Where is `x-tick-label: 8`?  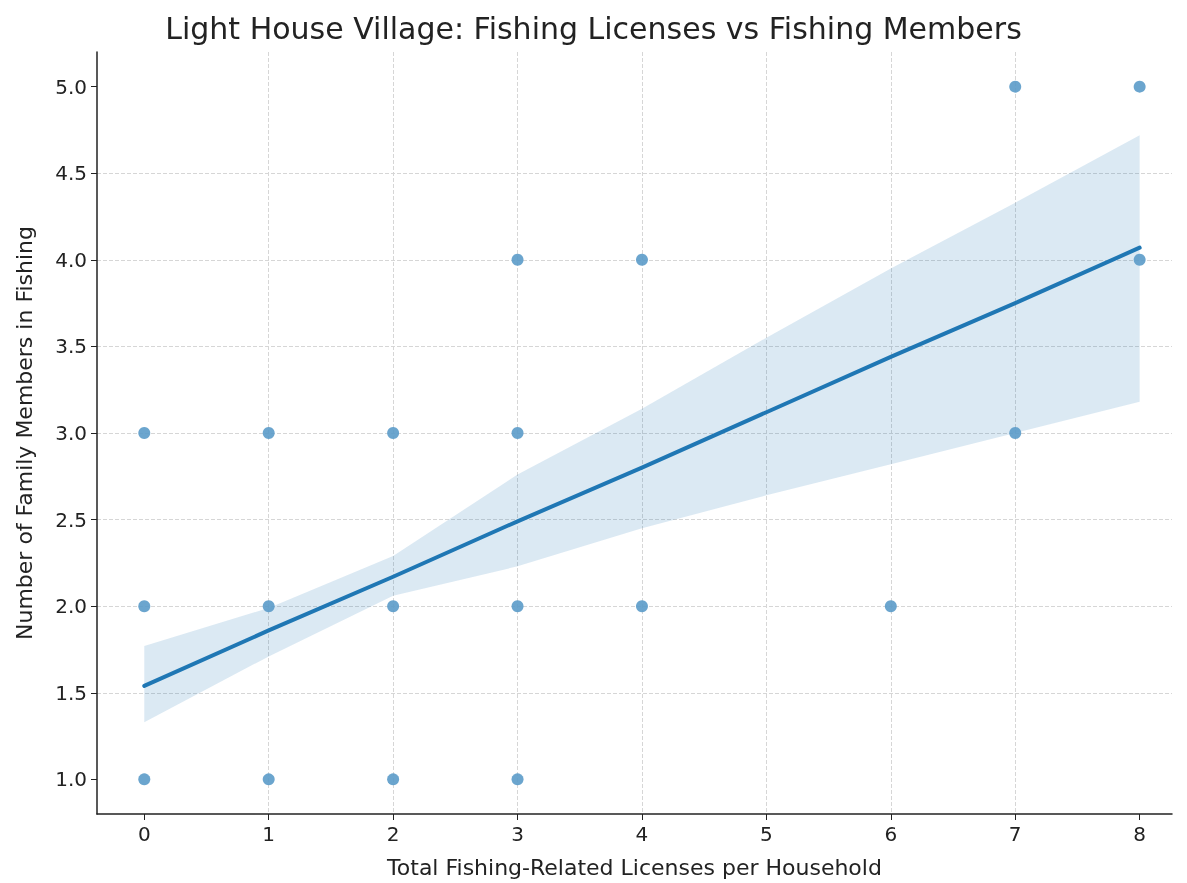
x-tick-label: 8 is located at coordinates (1140, 834).